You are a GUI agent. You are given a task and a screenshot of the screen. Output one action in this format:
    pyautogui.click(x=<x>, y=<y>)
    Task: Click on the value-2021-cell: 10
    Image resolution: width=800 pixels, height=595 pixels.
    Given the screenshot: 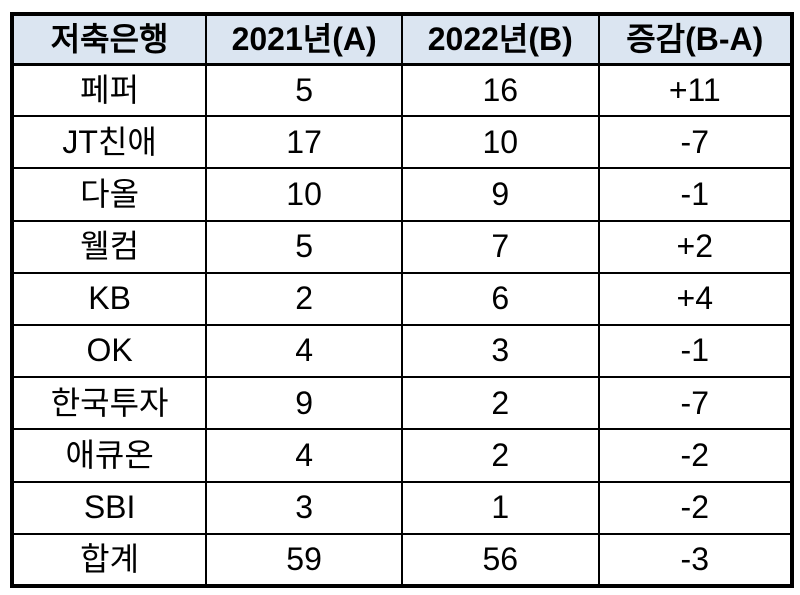 What is the action you would take?
    pyautogui.click(x=304, y=194)
    